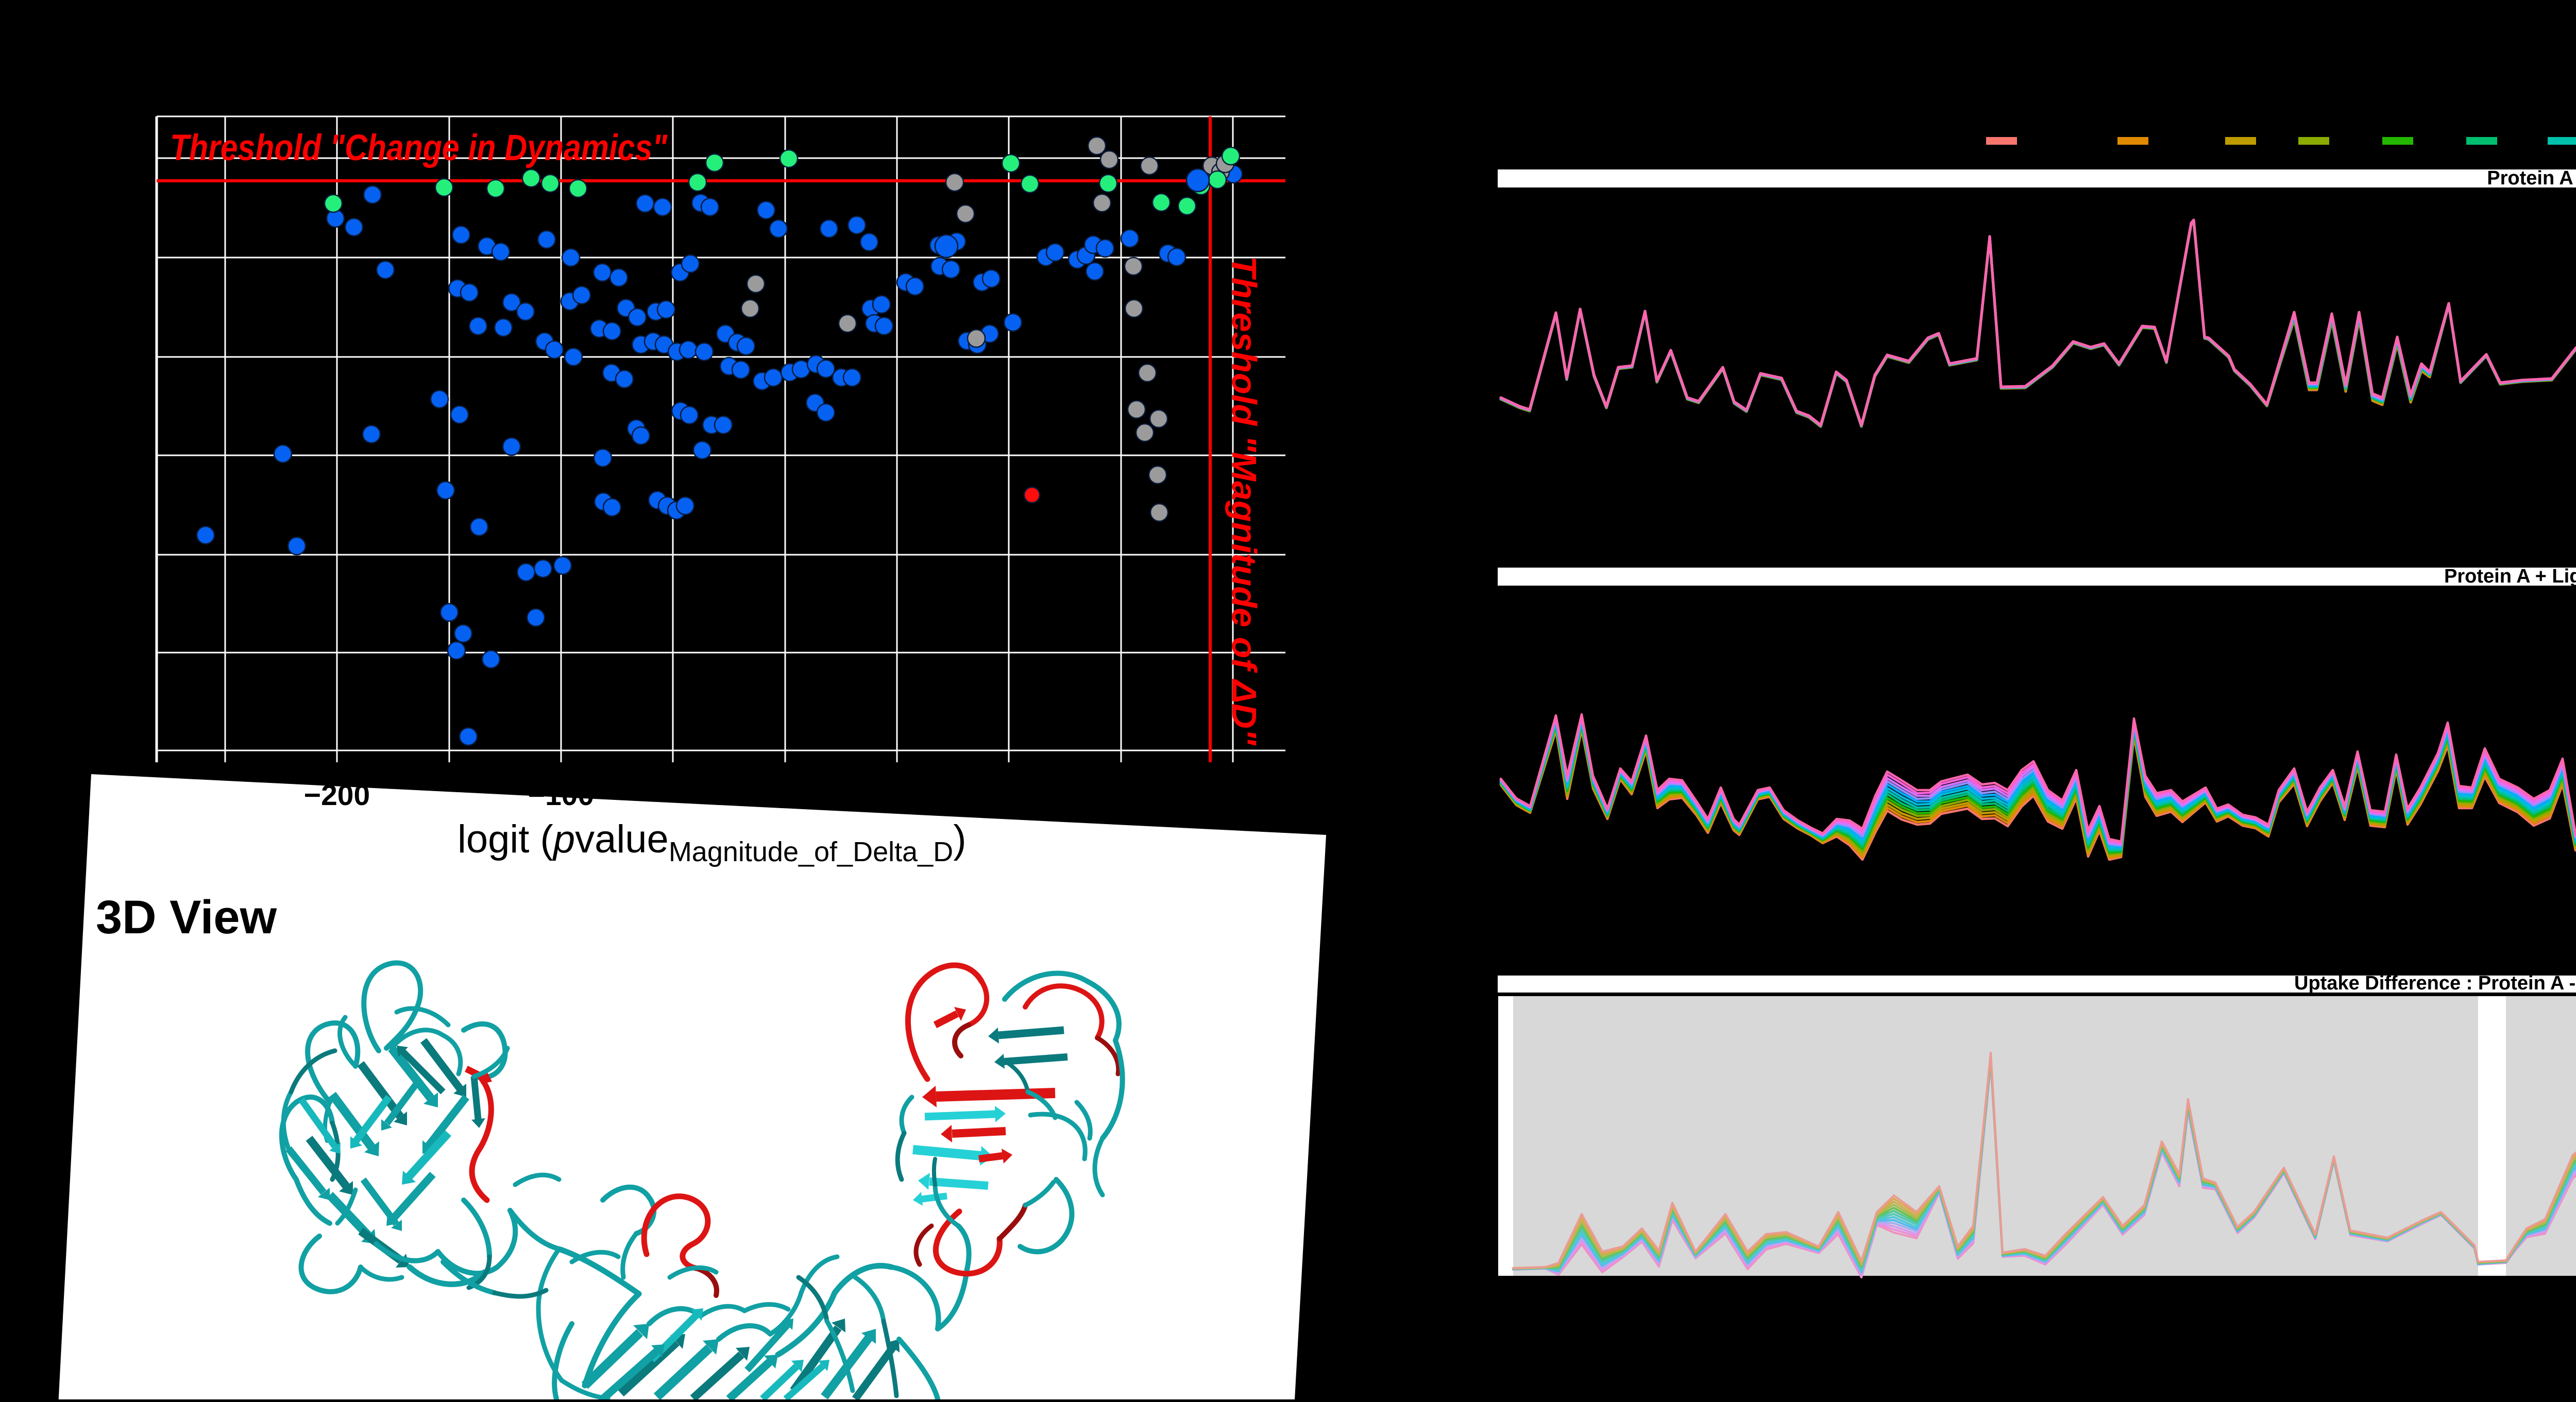 This screenshot has height=1402, width=2576. What do you see at coordinates (186, 917) in the screenshot?
I see `svg-text: 3D View` at bounding box center [186, 917].